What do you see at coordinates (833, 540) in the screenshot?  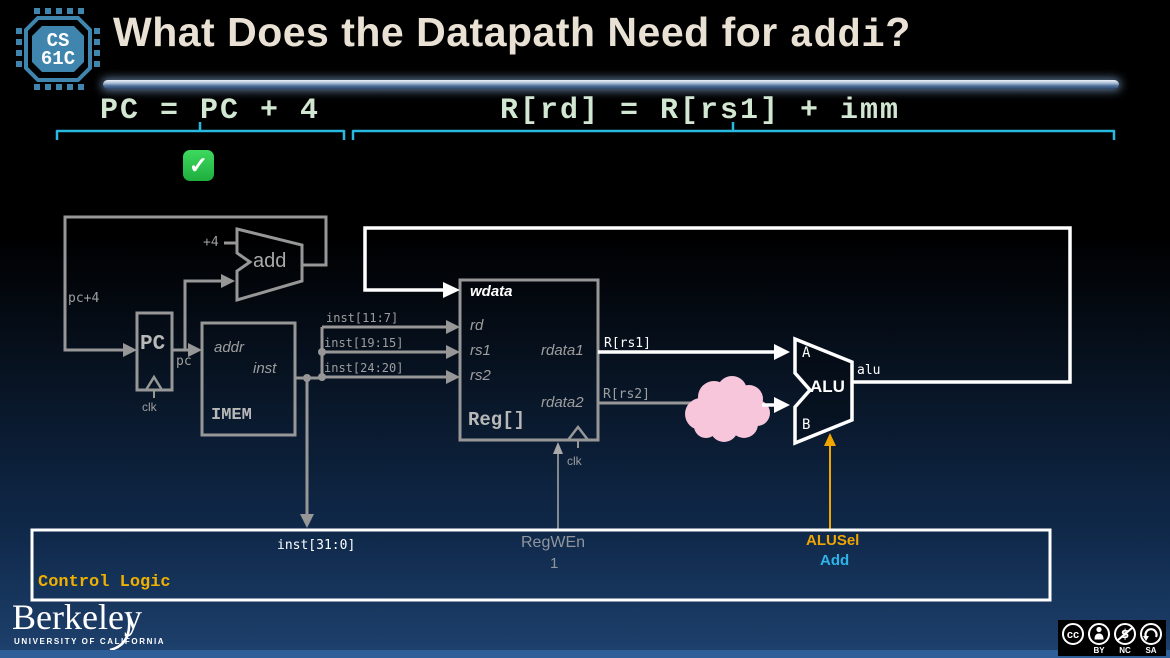 I see `label-alusel: ALUSel` at bounding box center [833, 540].